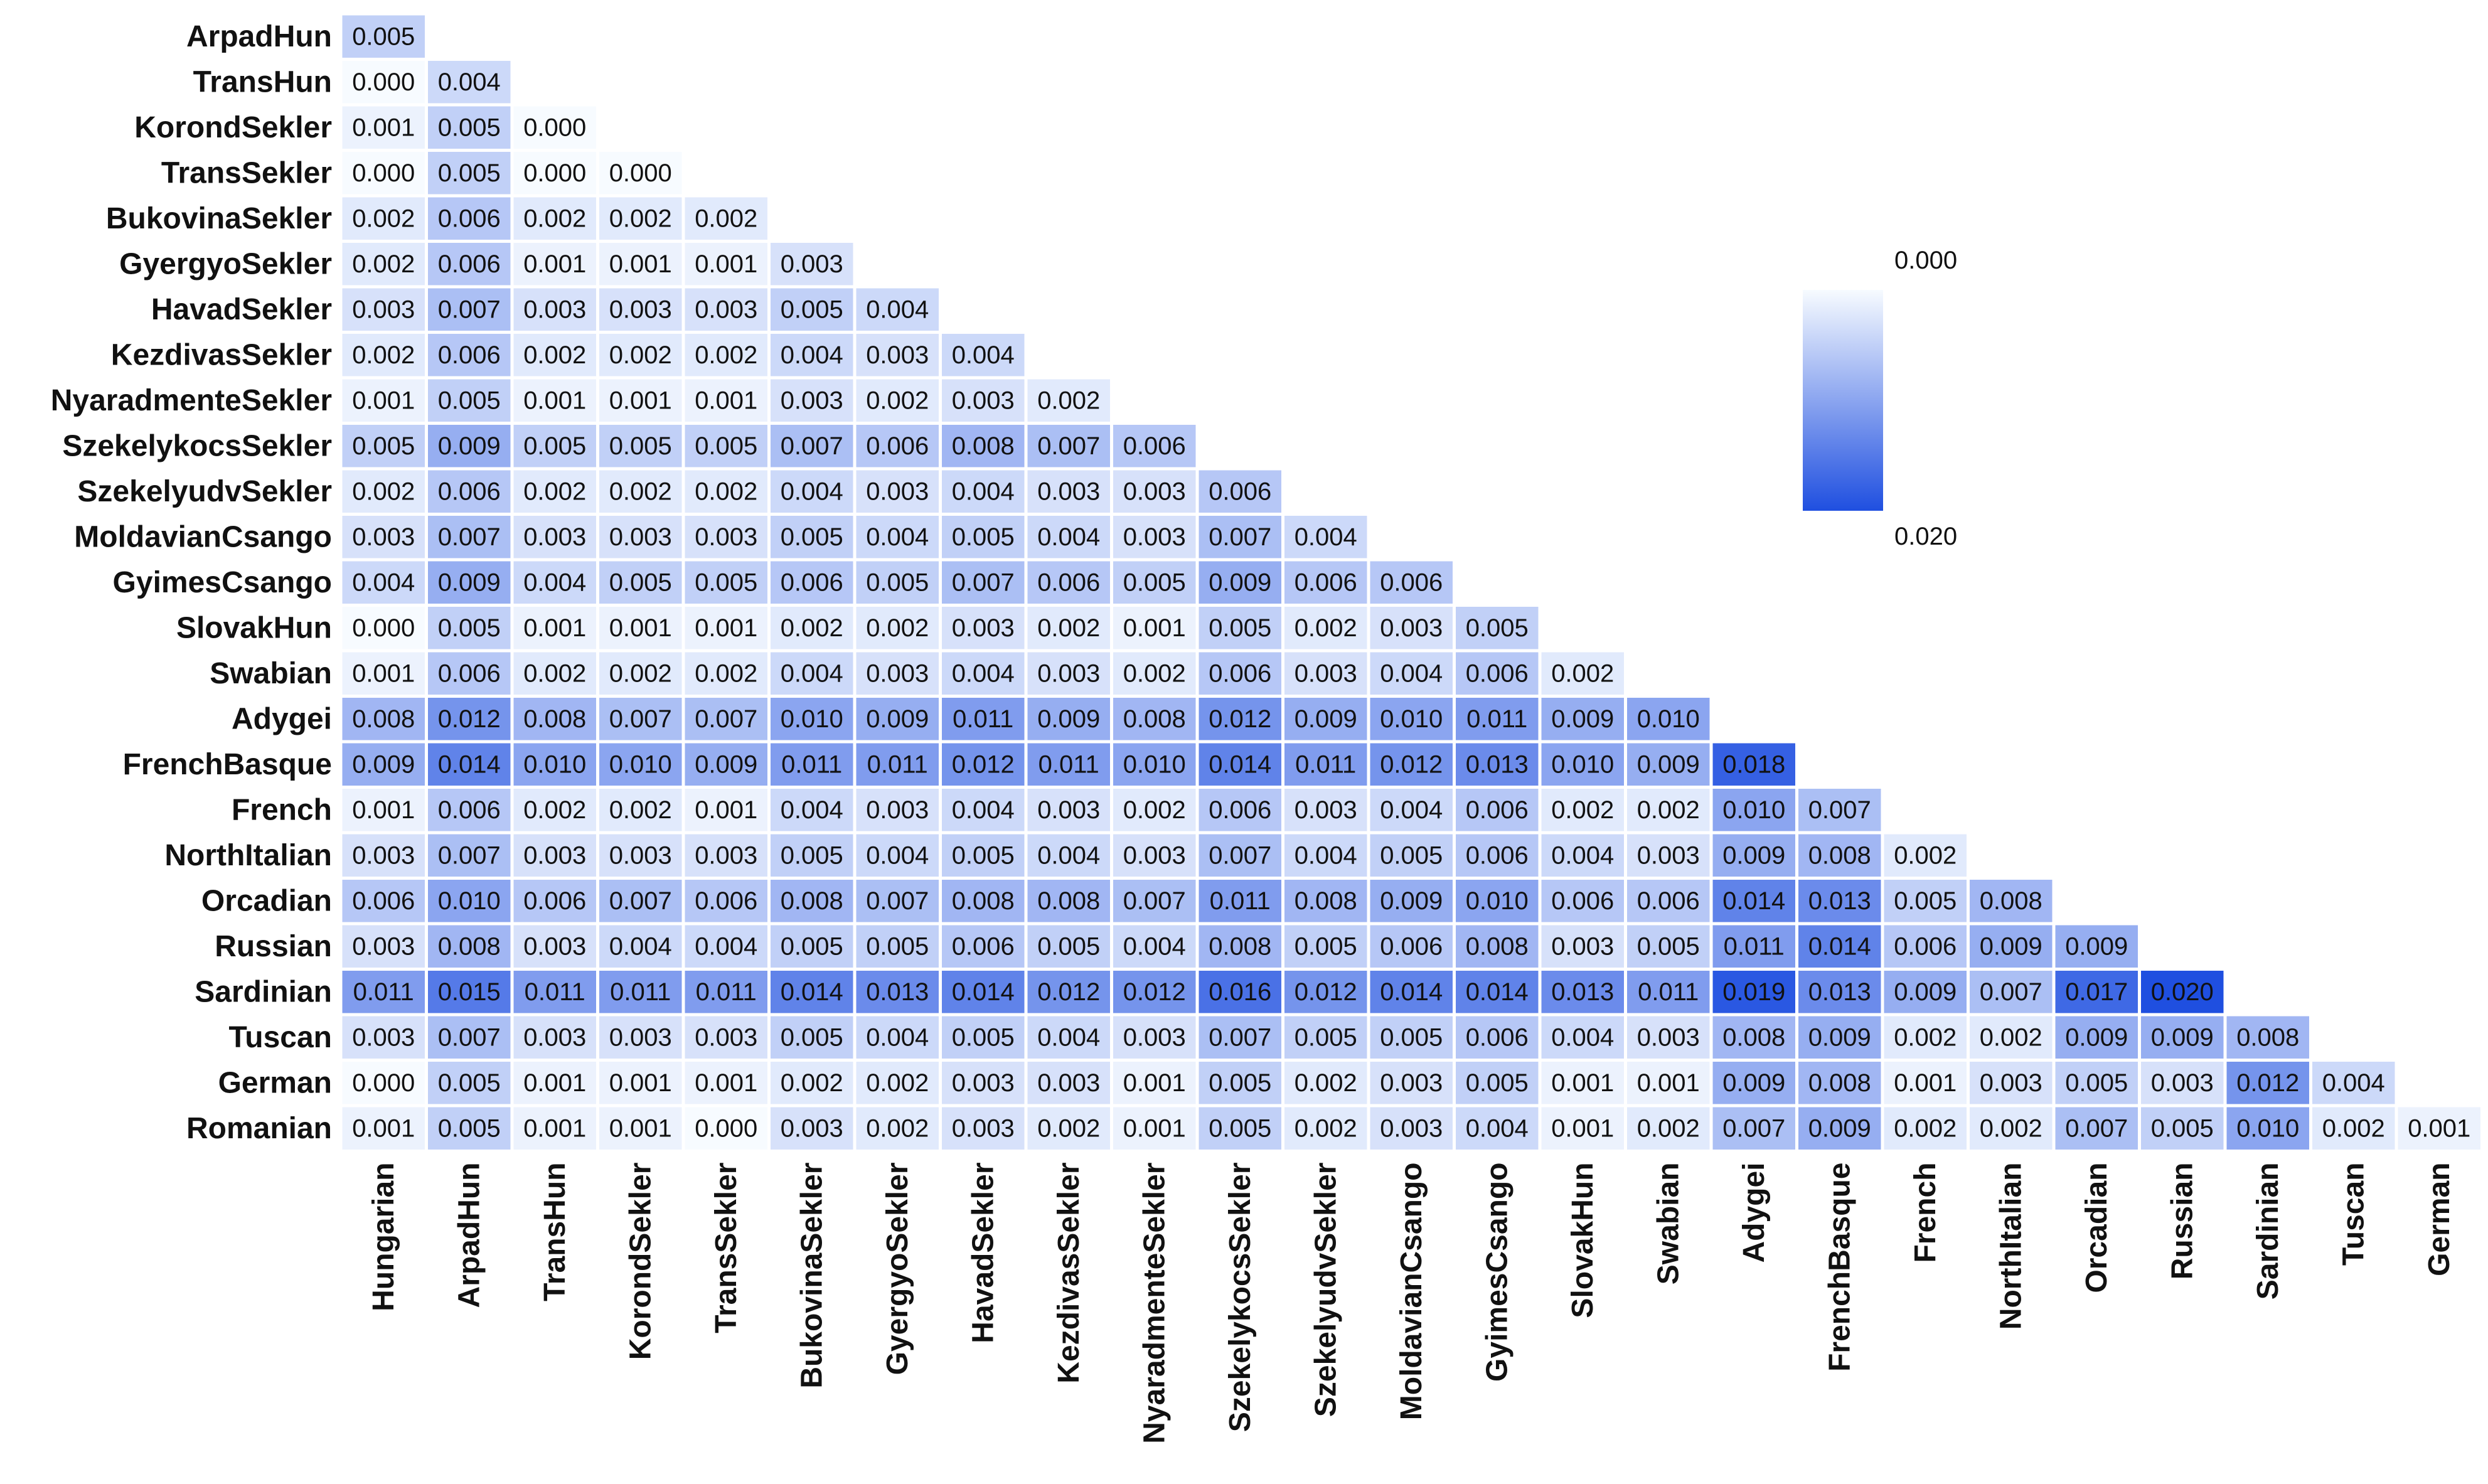 The height and width of the screenshot is (1484, 2488). I want to click on column-label: Hungarian, so click(383, 1237).